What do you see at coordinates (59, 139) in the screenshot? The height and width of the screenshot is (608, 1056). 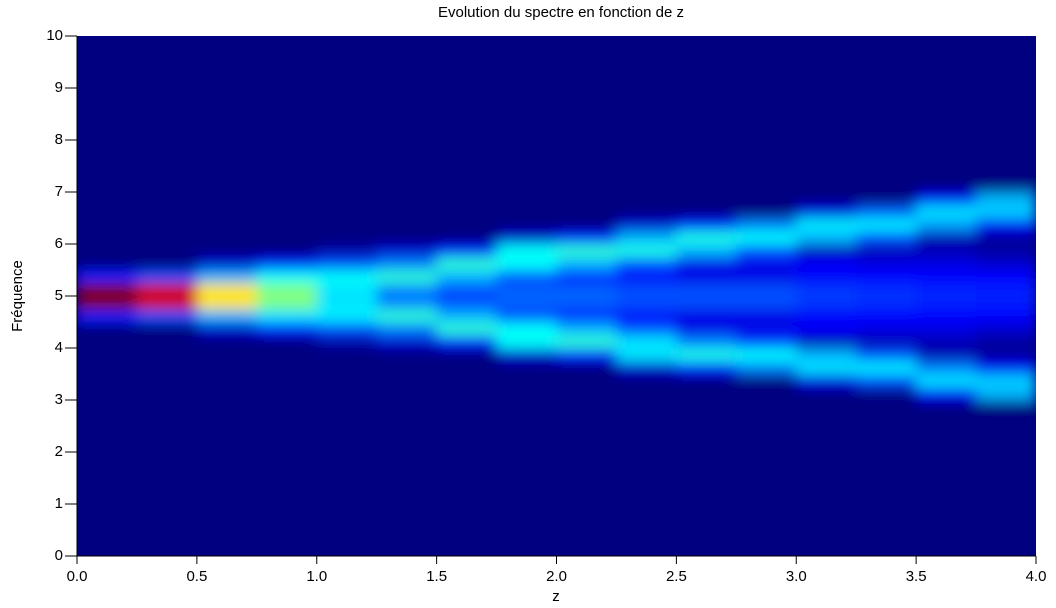 I see `y-tick-label: 8` at bounding box center [59, 139].